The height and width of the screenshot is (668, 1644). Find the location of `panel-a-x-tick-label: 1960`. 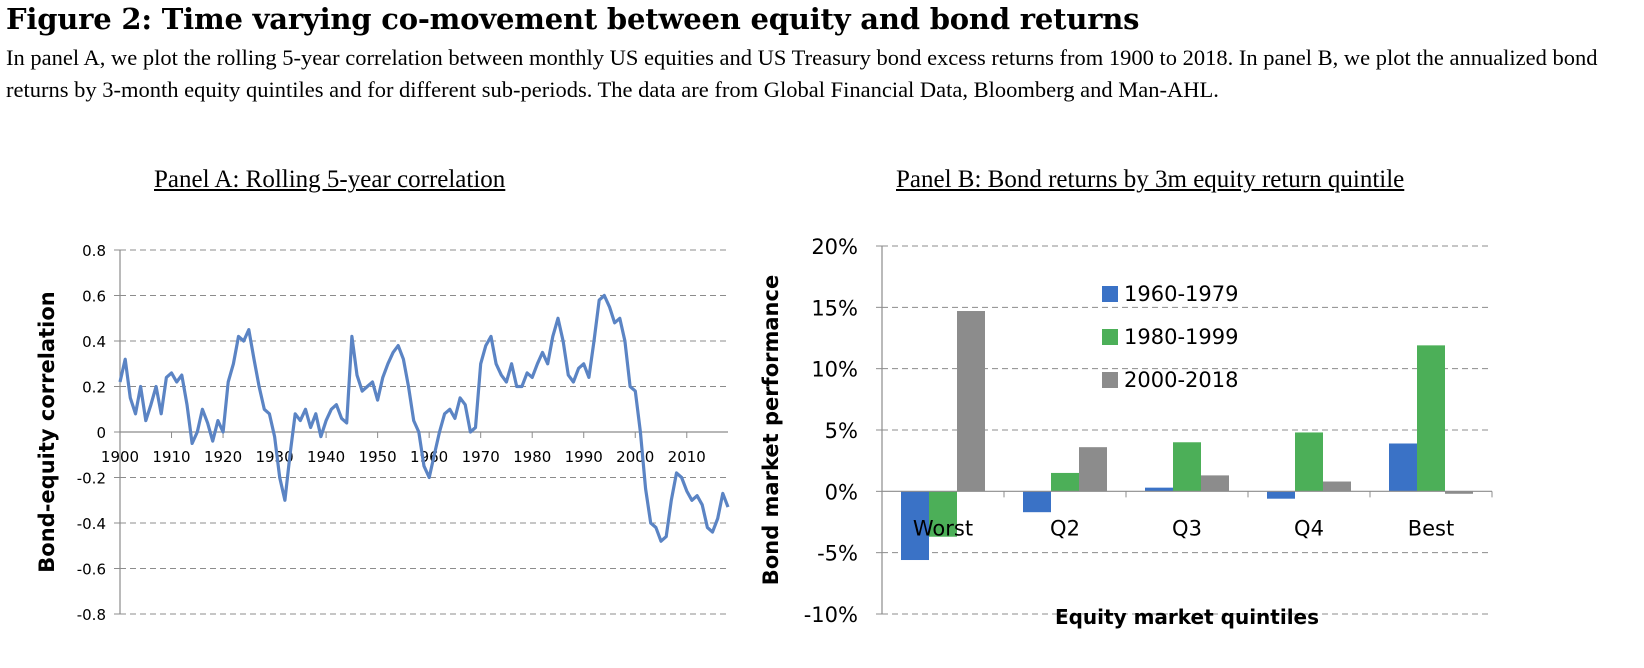

panel-a-x-tick-label: 1960 is located at coordinates (429, 457).